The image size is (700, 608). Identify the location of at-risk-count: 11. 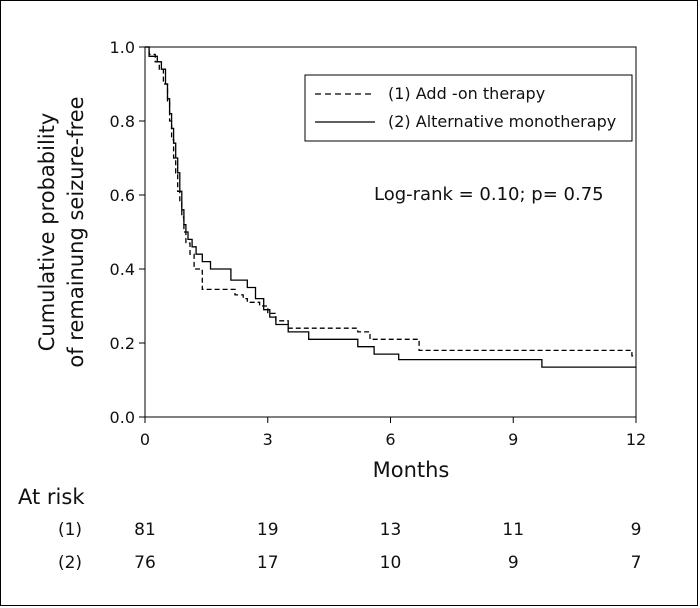
(513, 530).